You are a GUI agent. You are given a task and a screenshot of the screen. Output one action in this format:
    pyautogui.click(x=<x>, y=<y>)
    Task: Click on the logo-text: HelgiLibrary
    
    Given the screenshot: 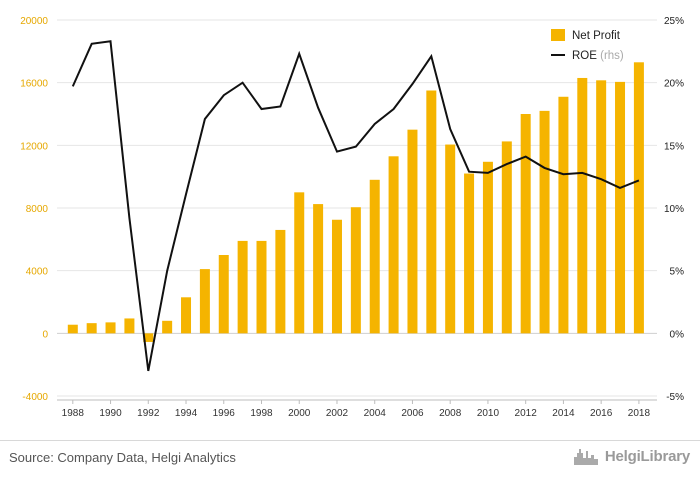 What is the action you would take?
    pyautogui.click(x=647, y=456)
    